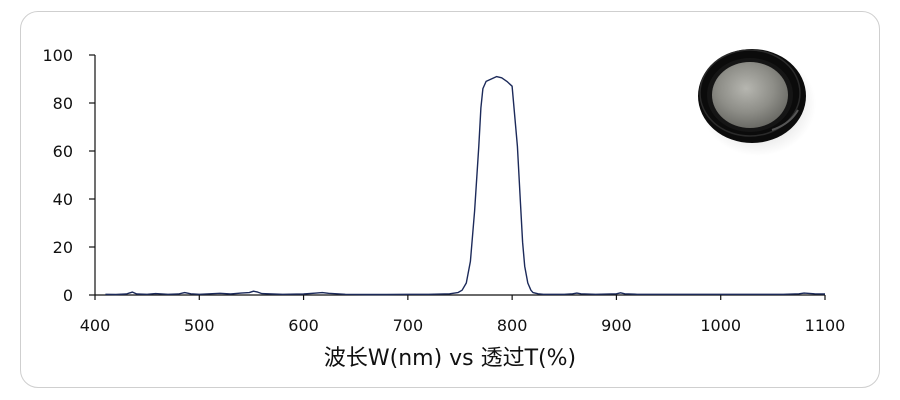 This screenshot has height=400, width=900. I want to click on x-tick-label: 700, so click(408, 325).